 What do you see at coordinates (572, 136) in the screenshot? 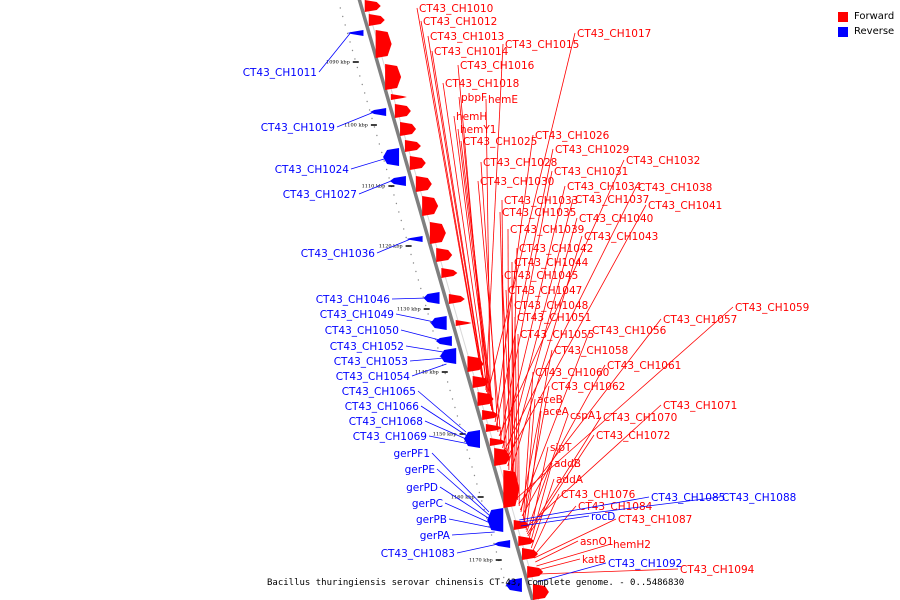
I see `forward-gene-label-ct43-ch1026: CT43_CH1026` at bounding box center [572, 136].